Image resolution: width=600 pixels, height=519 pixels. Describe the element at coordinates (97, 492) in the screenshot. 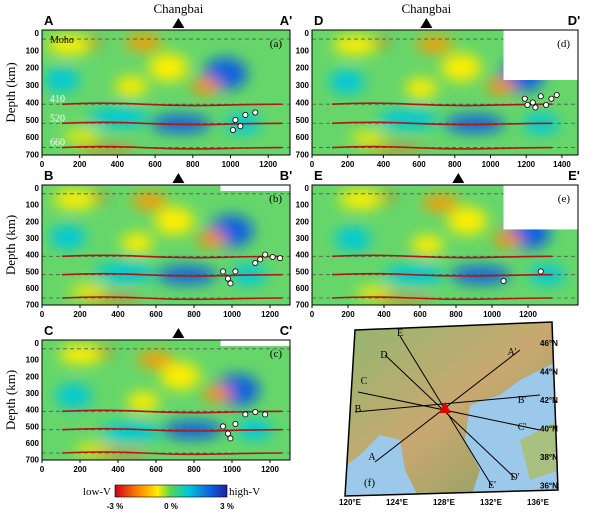

I see `colorbar-low: low-V` at that location.